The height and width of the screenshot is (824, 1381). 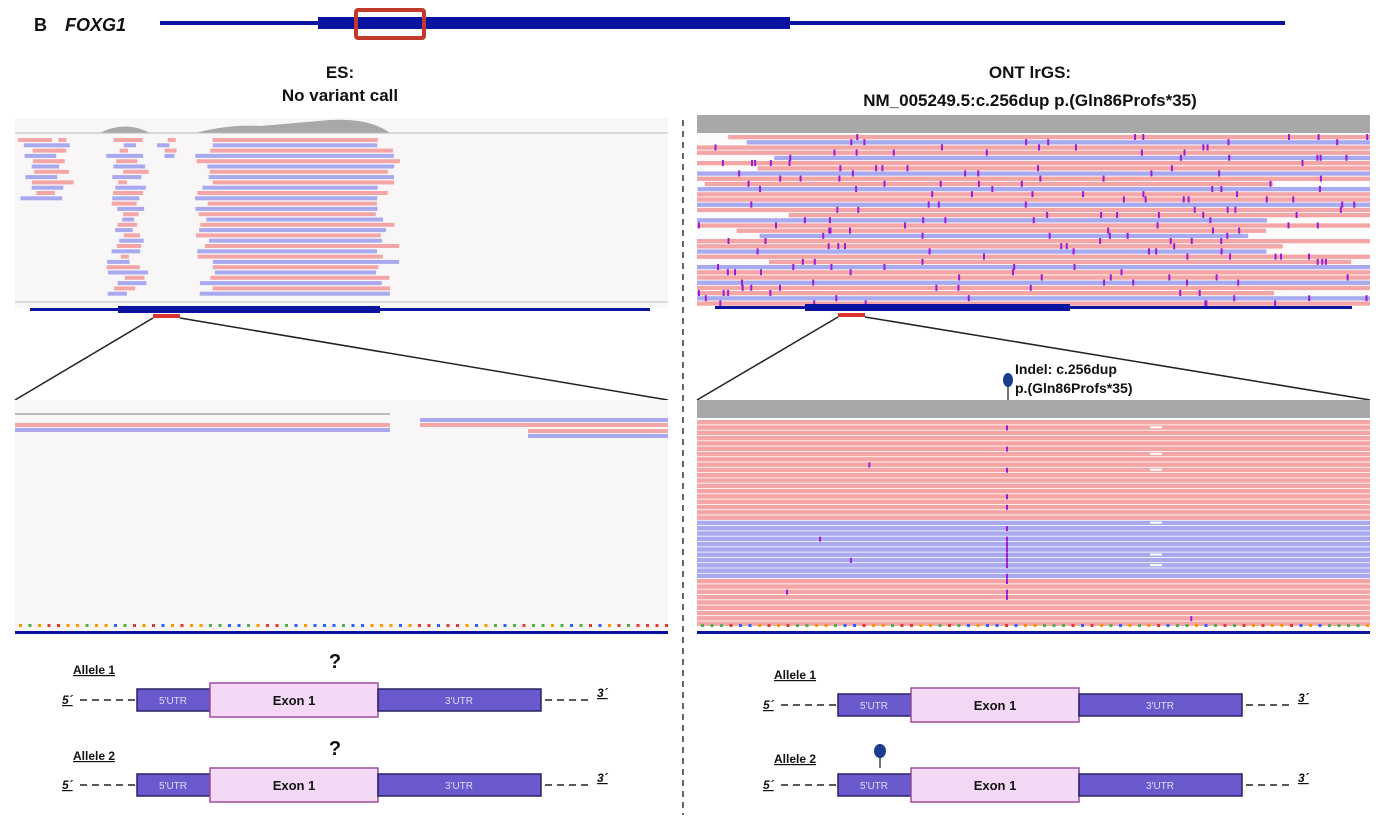 What do you see at coordinates (459, 700) in the screenshot?
I see `utr3-box` at bounding box center [459, 700].